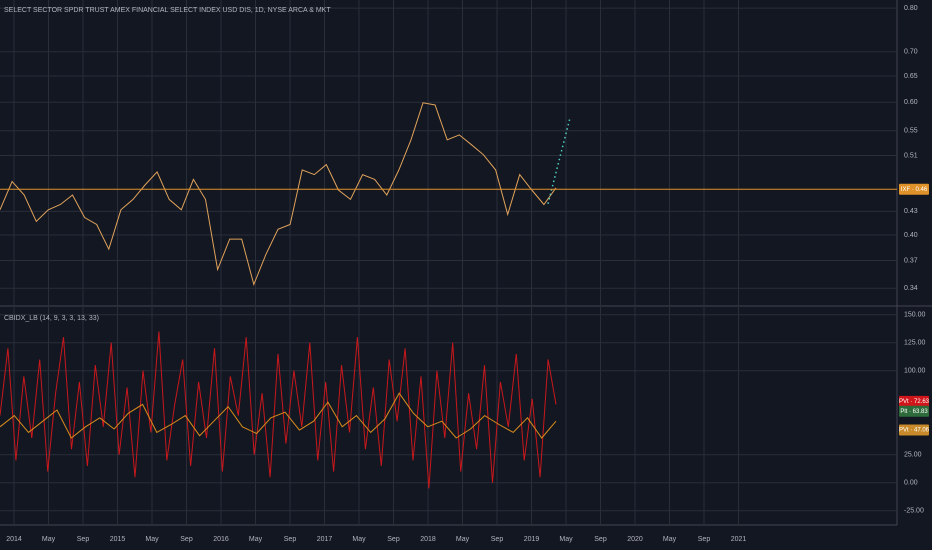 The width and height of the screenshot is (932, 550). I want to click on x-tick-label: 2016, so click(221, 539).